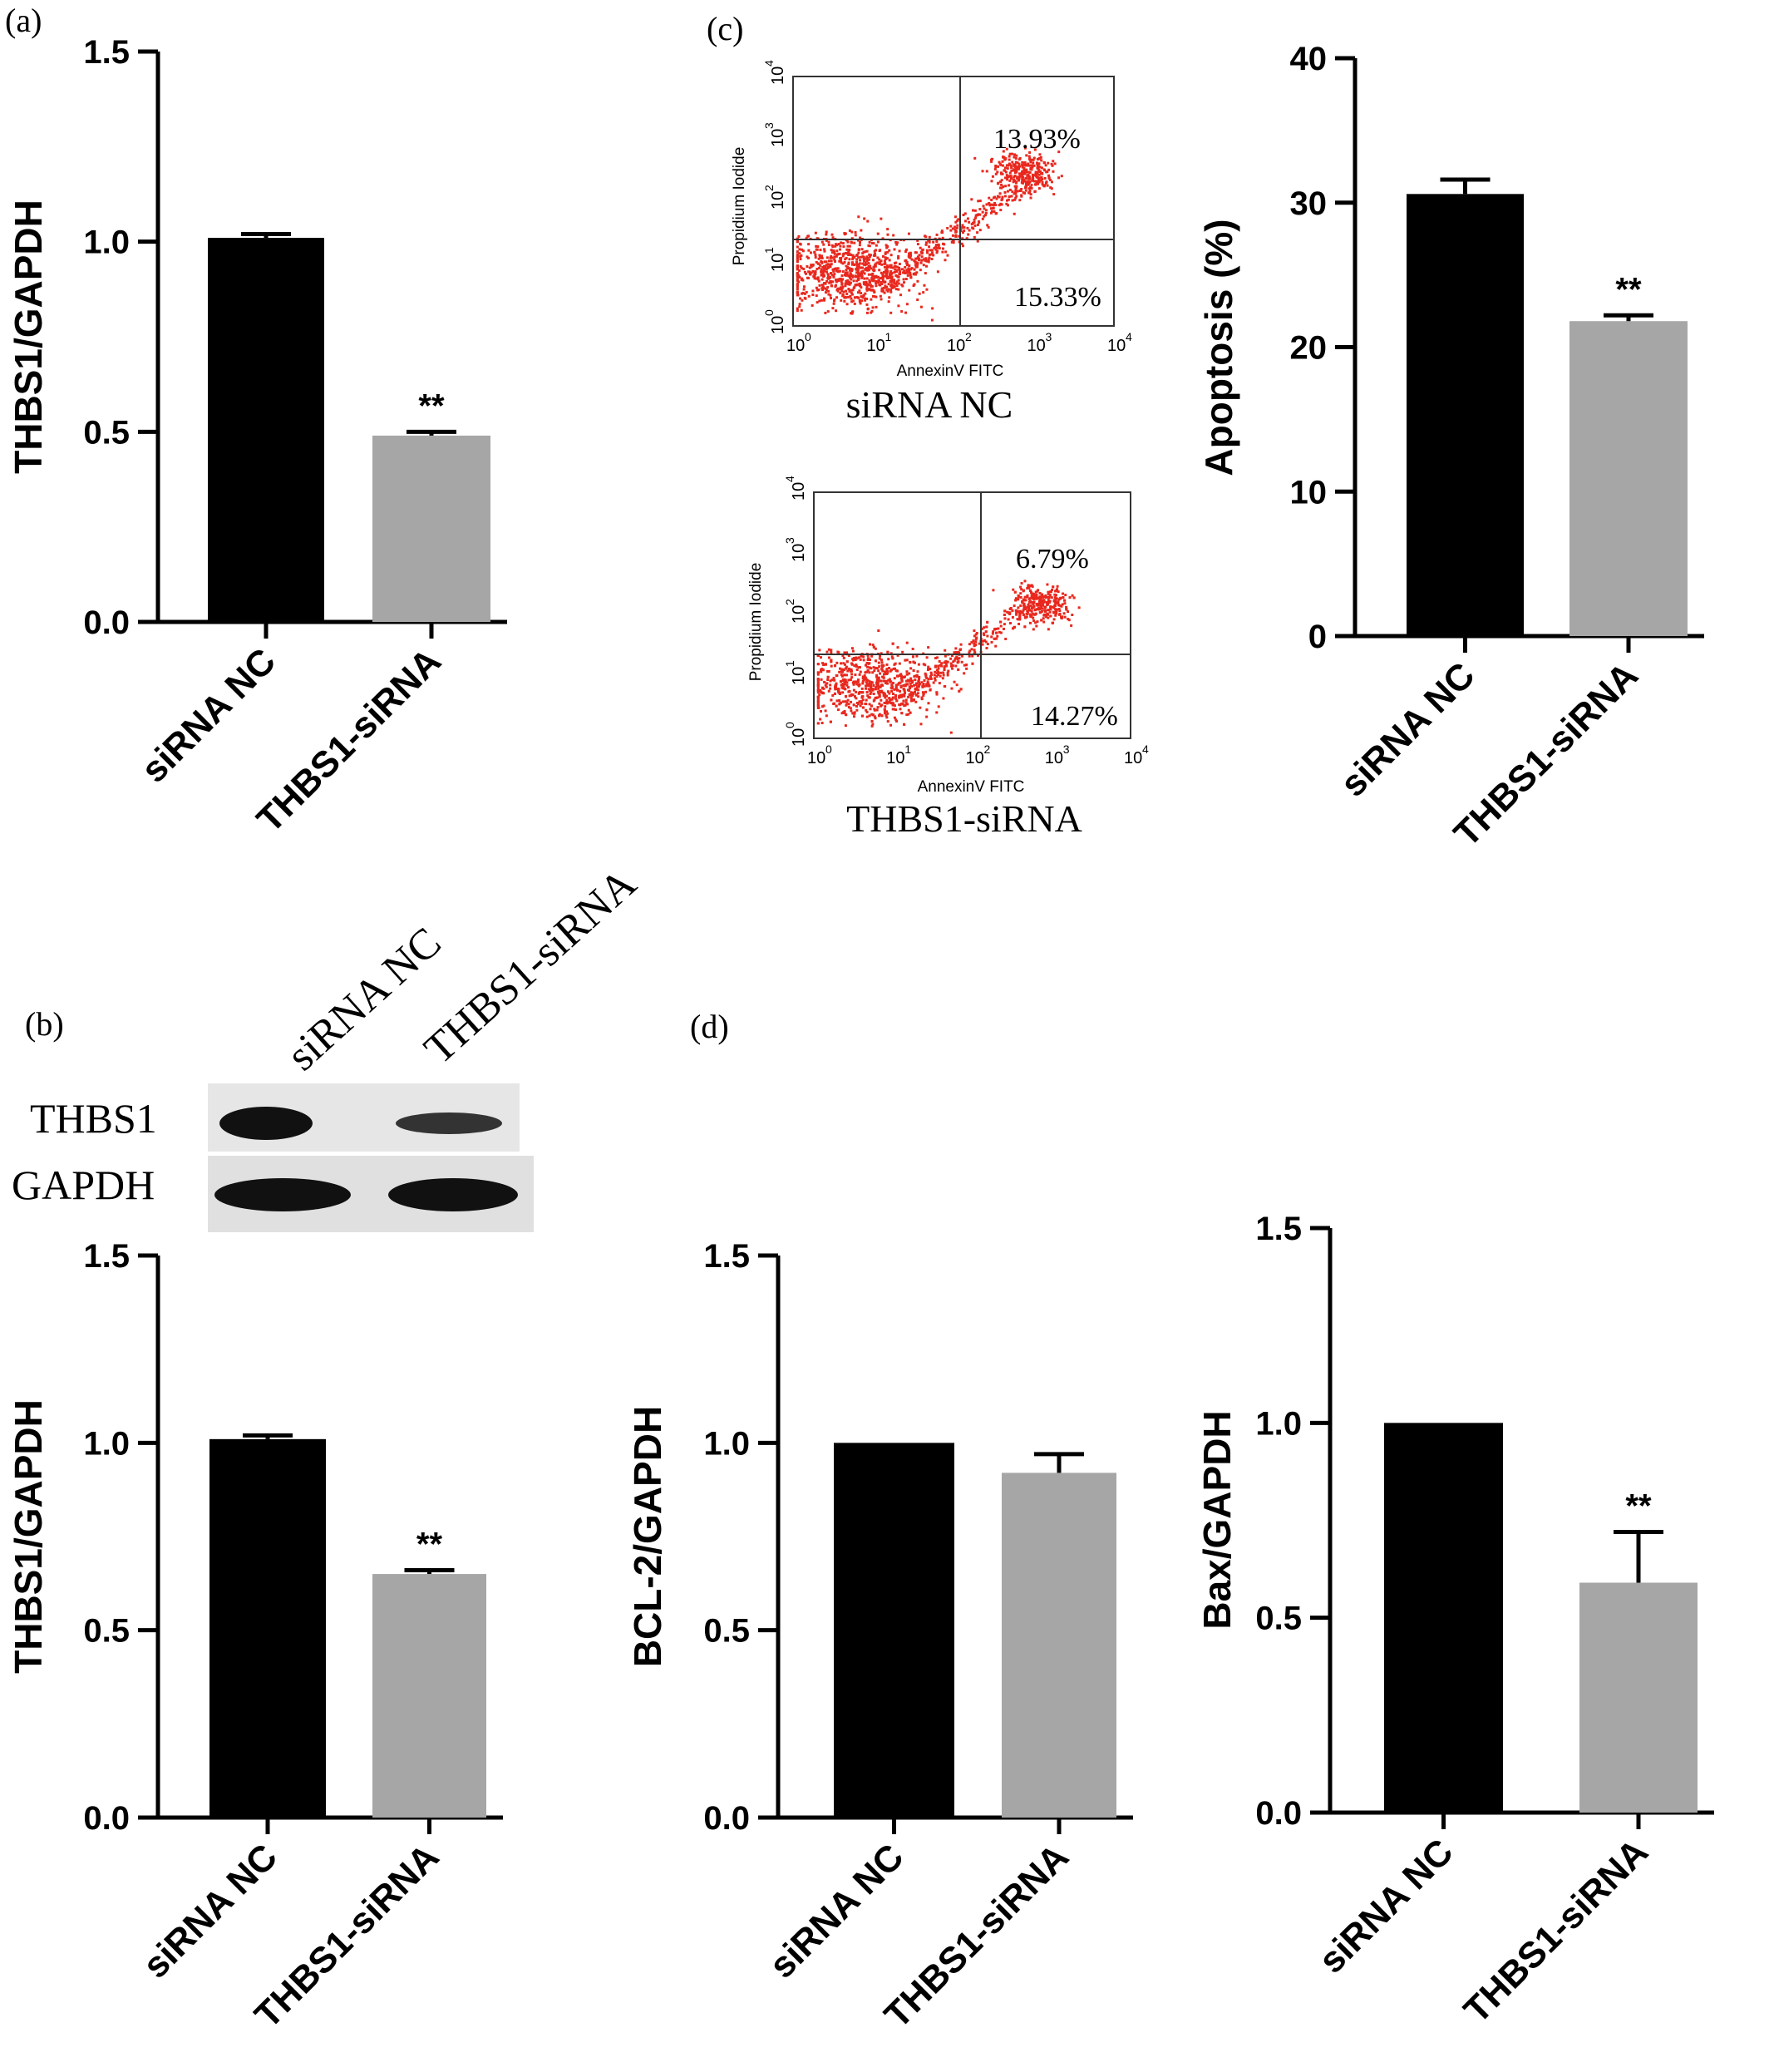 The height and width of the screenshot is (2072, 1769). I want to click on y-tick-label: 40, so click(1309, 59).